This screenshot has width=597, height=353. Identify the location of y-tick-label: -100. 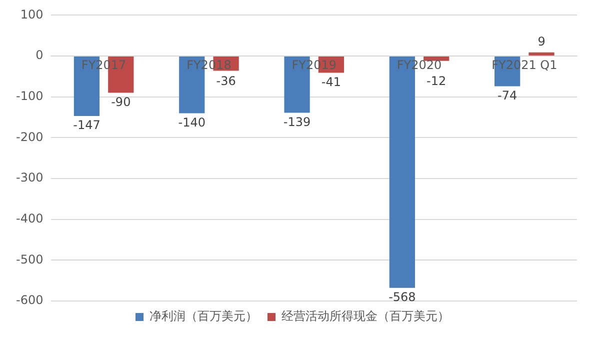
(30, 95).